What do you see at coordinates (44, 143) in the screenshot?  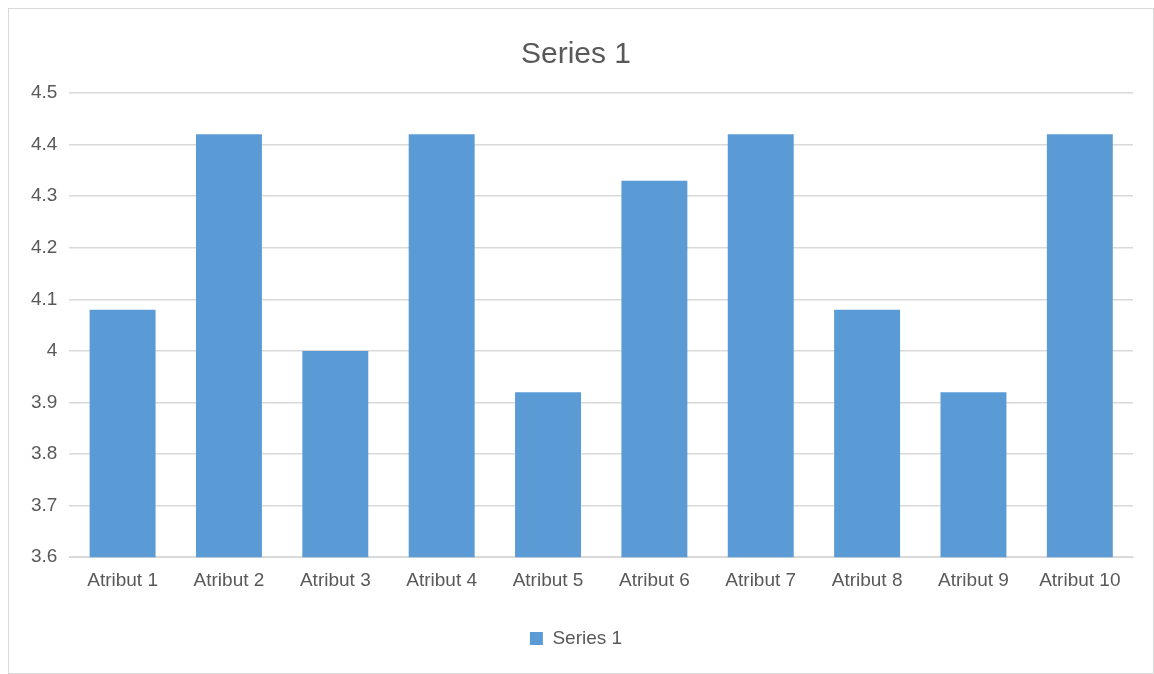 I see `y-tick-label: 4.4` at bounding box center [44, 143].